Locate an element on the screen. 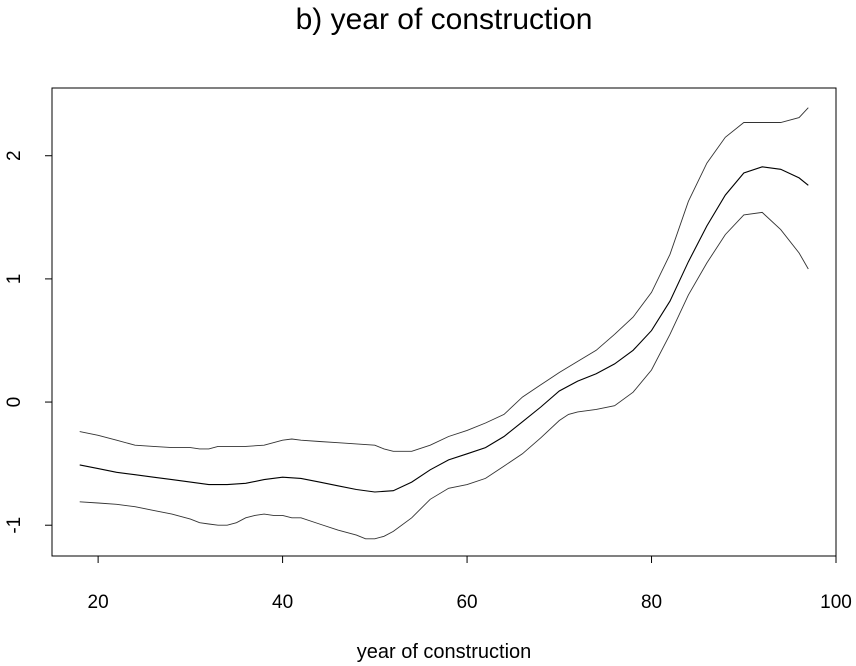 The width and height of the screenshot is (856, 666). y-tick-label: 1 is located at coordinates (14, 279).